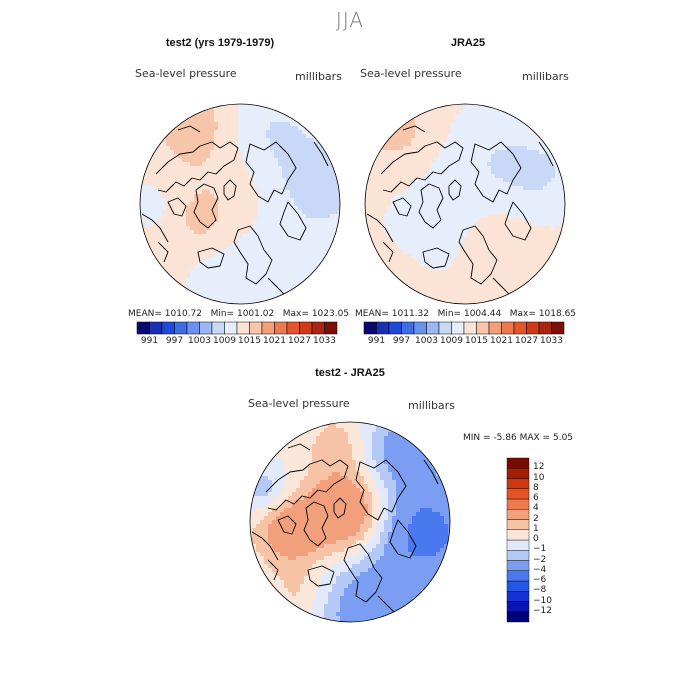  I want to click on panel-2-mean-label: MEAN=, so click(372, 314).